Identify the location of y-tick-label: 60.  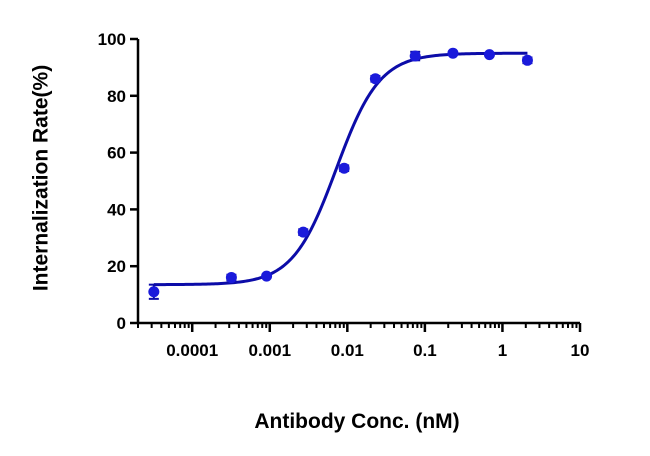
(116, 153).